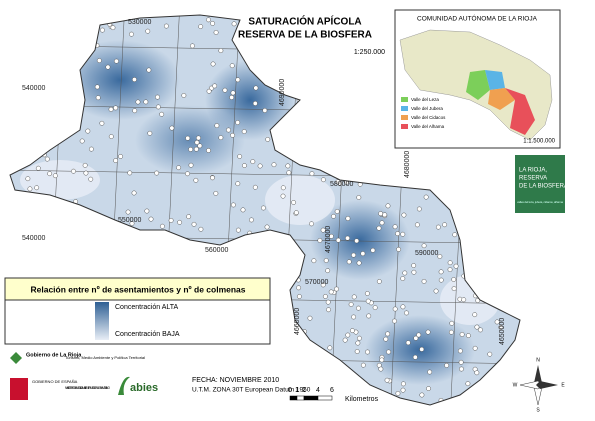  Describe the element at coordinates (362, 399) in the screenshot. I see `units: Kilometros` at that location.